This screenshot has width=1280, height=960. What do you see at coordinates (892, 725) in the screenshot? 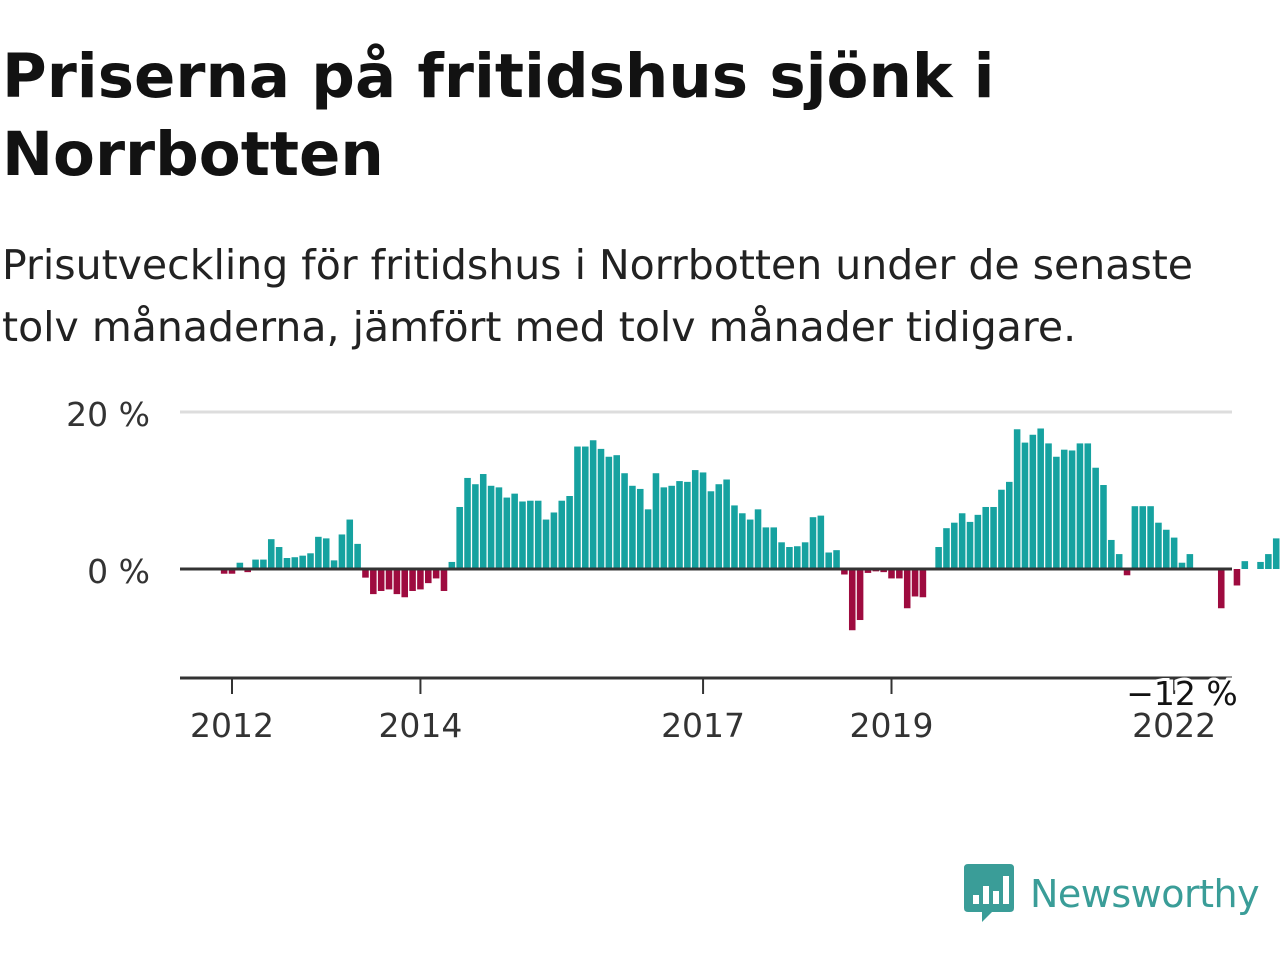
I see `x-tick-label-2019: 2019` at bounding box center [892, 725].